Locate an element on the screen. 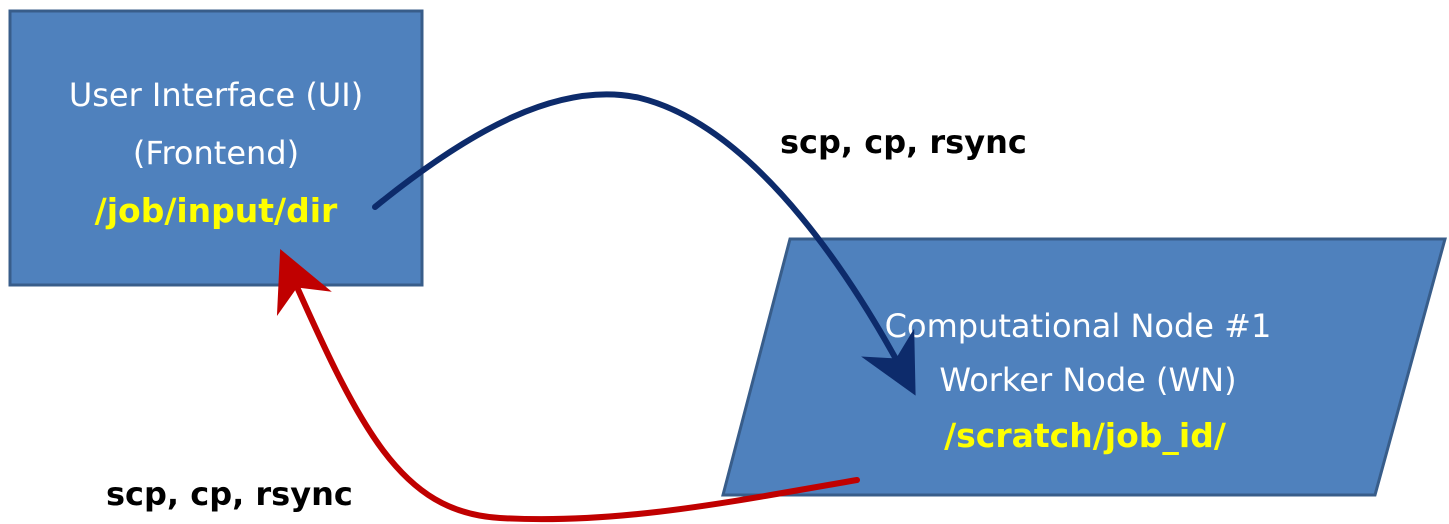  download-arrow-label: scp, cp, rsync is located at coordinates (229, 494).